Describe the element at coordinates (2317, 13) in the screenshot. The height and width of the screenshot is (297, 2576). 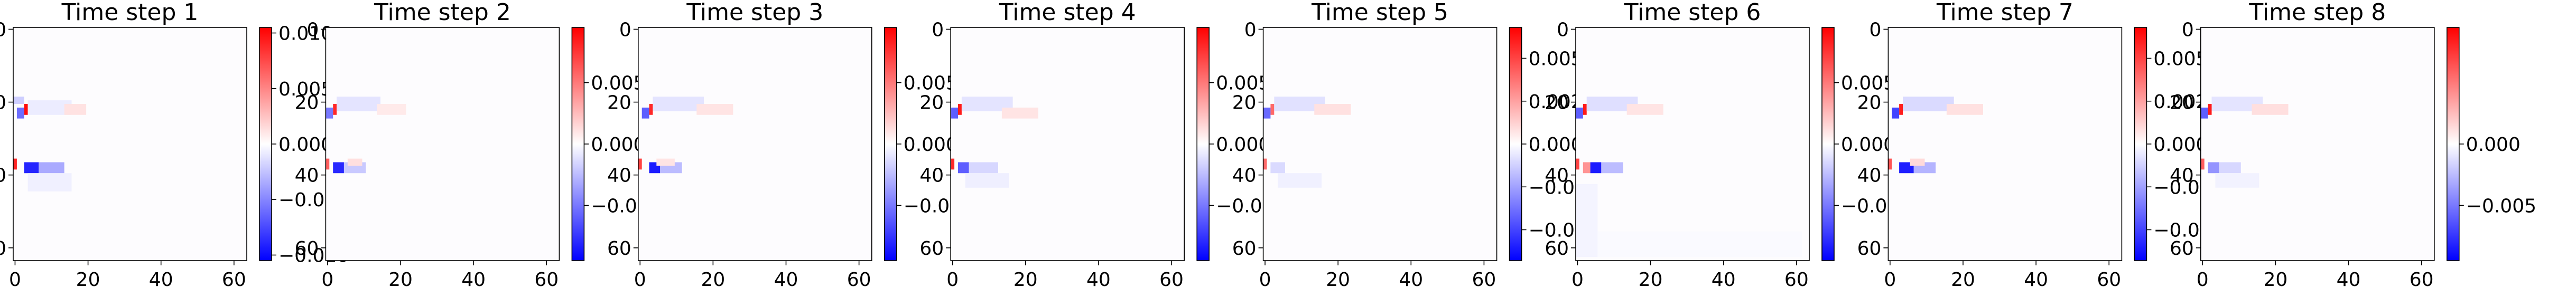
I see `panel-title: Time step 8` at that location.